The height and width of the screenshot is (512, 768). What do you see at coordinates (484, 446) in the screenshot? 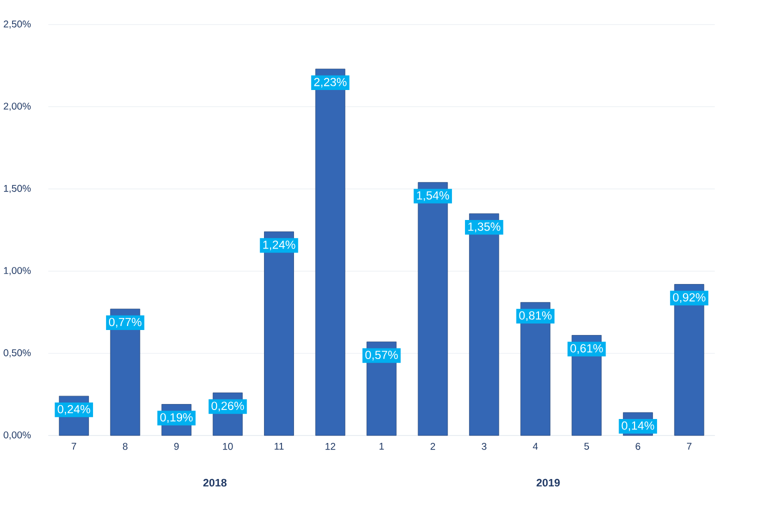
I see `x-tick-label: 3` at bounding box center [484, 446].